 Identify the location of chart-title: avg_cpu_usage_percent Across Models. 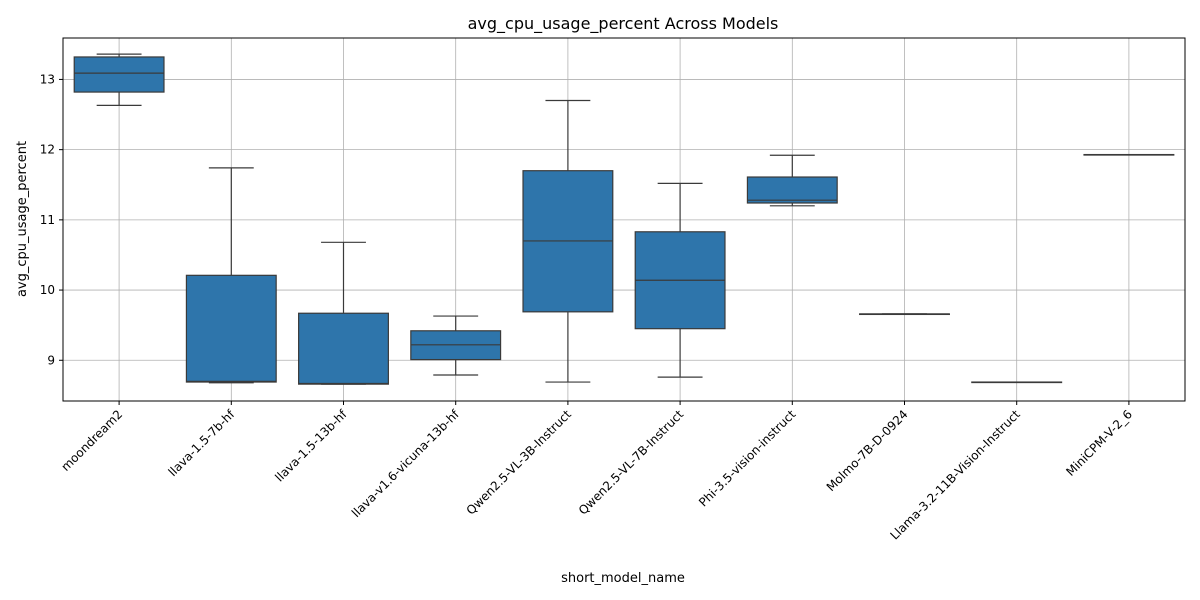
(623, 24).